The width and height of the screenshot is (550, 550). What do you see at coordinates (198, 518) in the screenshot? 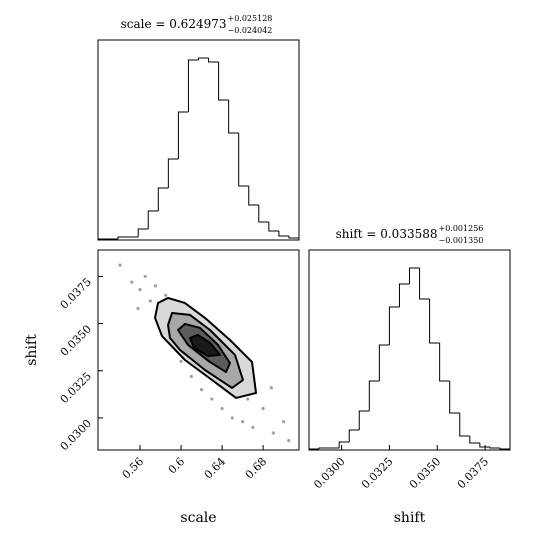
I see `x-axis-label: scale` at bounding box center [198, 518].